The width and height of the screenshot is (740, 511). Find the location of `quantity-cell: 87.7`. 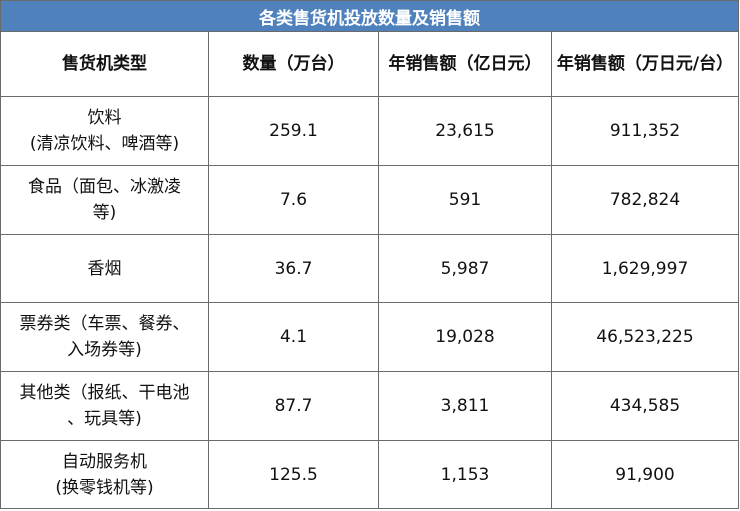

quantity-cell: 87.7 is located at coordinates (293, 406).